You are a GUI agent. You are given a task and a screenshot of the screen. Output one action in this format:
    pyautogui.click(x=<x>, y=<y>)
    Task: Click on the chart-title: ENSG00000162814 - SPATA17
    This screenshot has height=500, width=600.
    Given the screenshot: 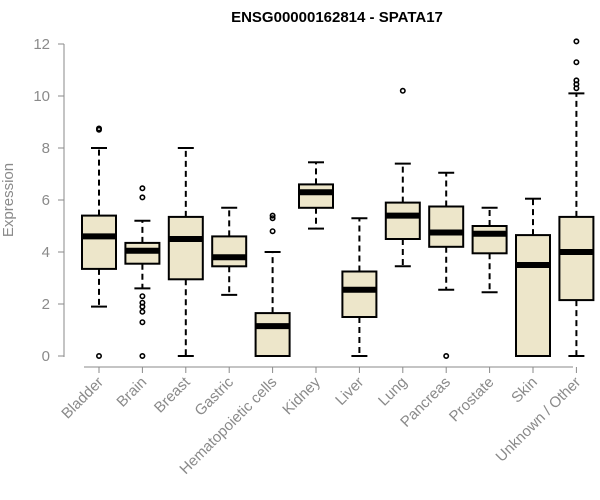 What is the action you would take?
    pyautogui.click(x=337, y=17)
    